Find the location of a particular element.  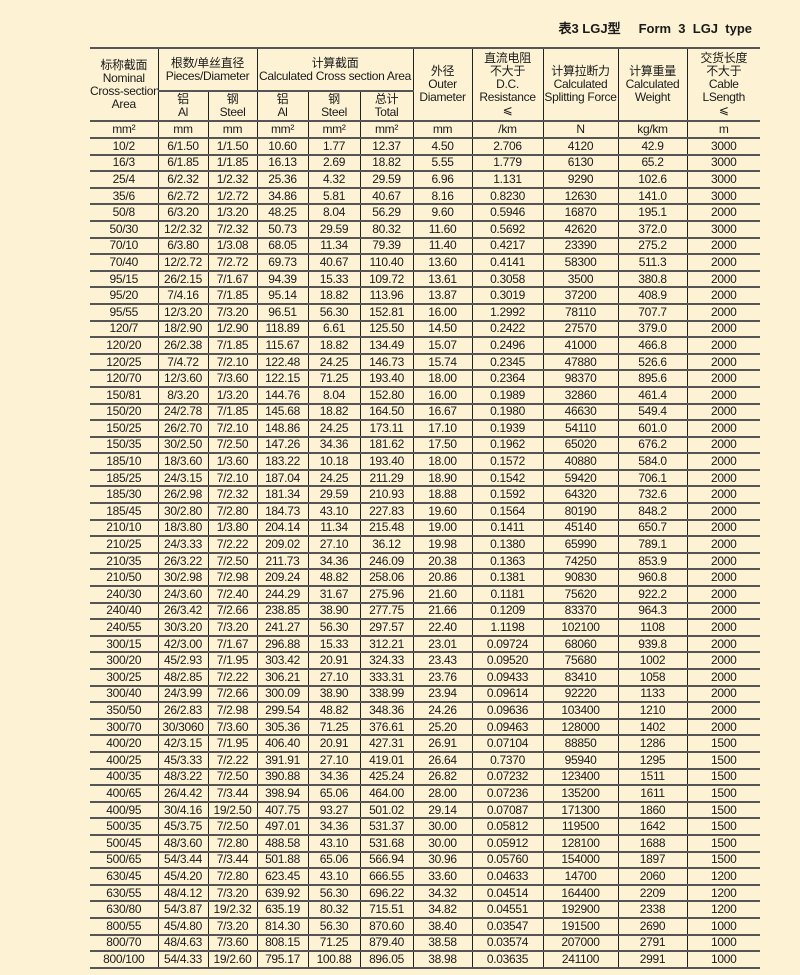

table-cell: 300/25 is located at coordinates (124, 677).